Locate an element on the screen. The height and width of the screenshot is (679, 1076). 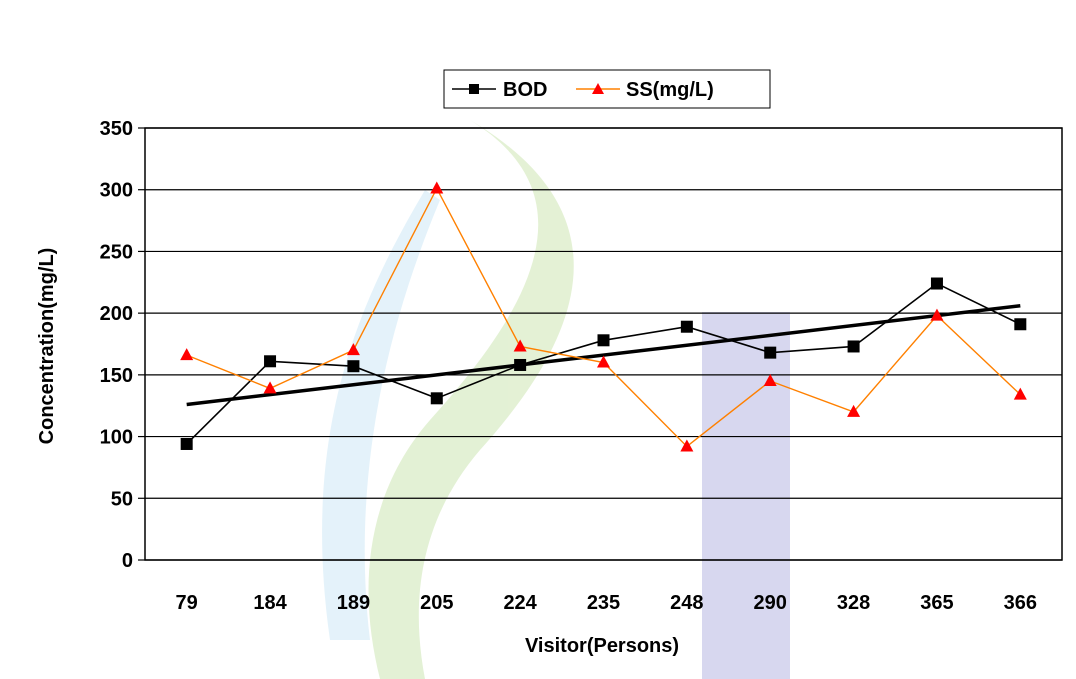
y-tick-label-0: 0 is located at coordinates (127, 561).